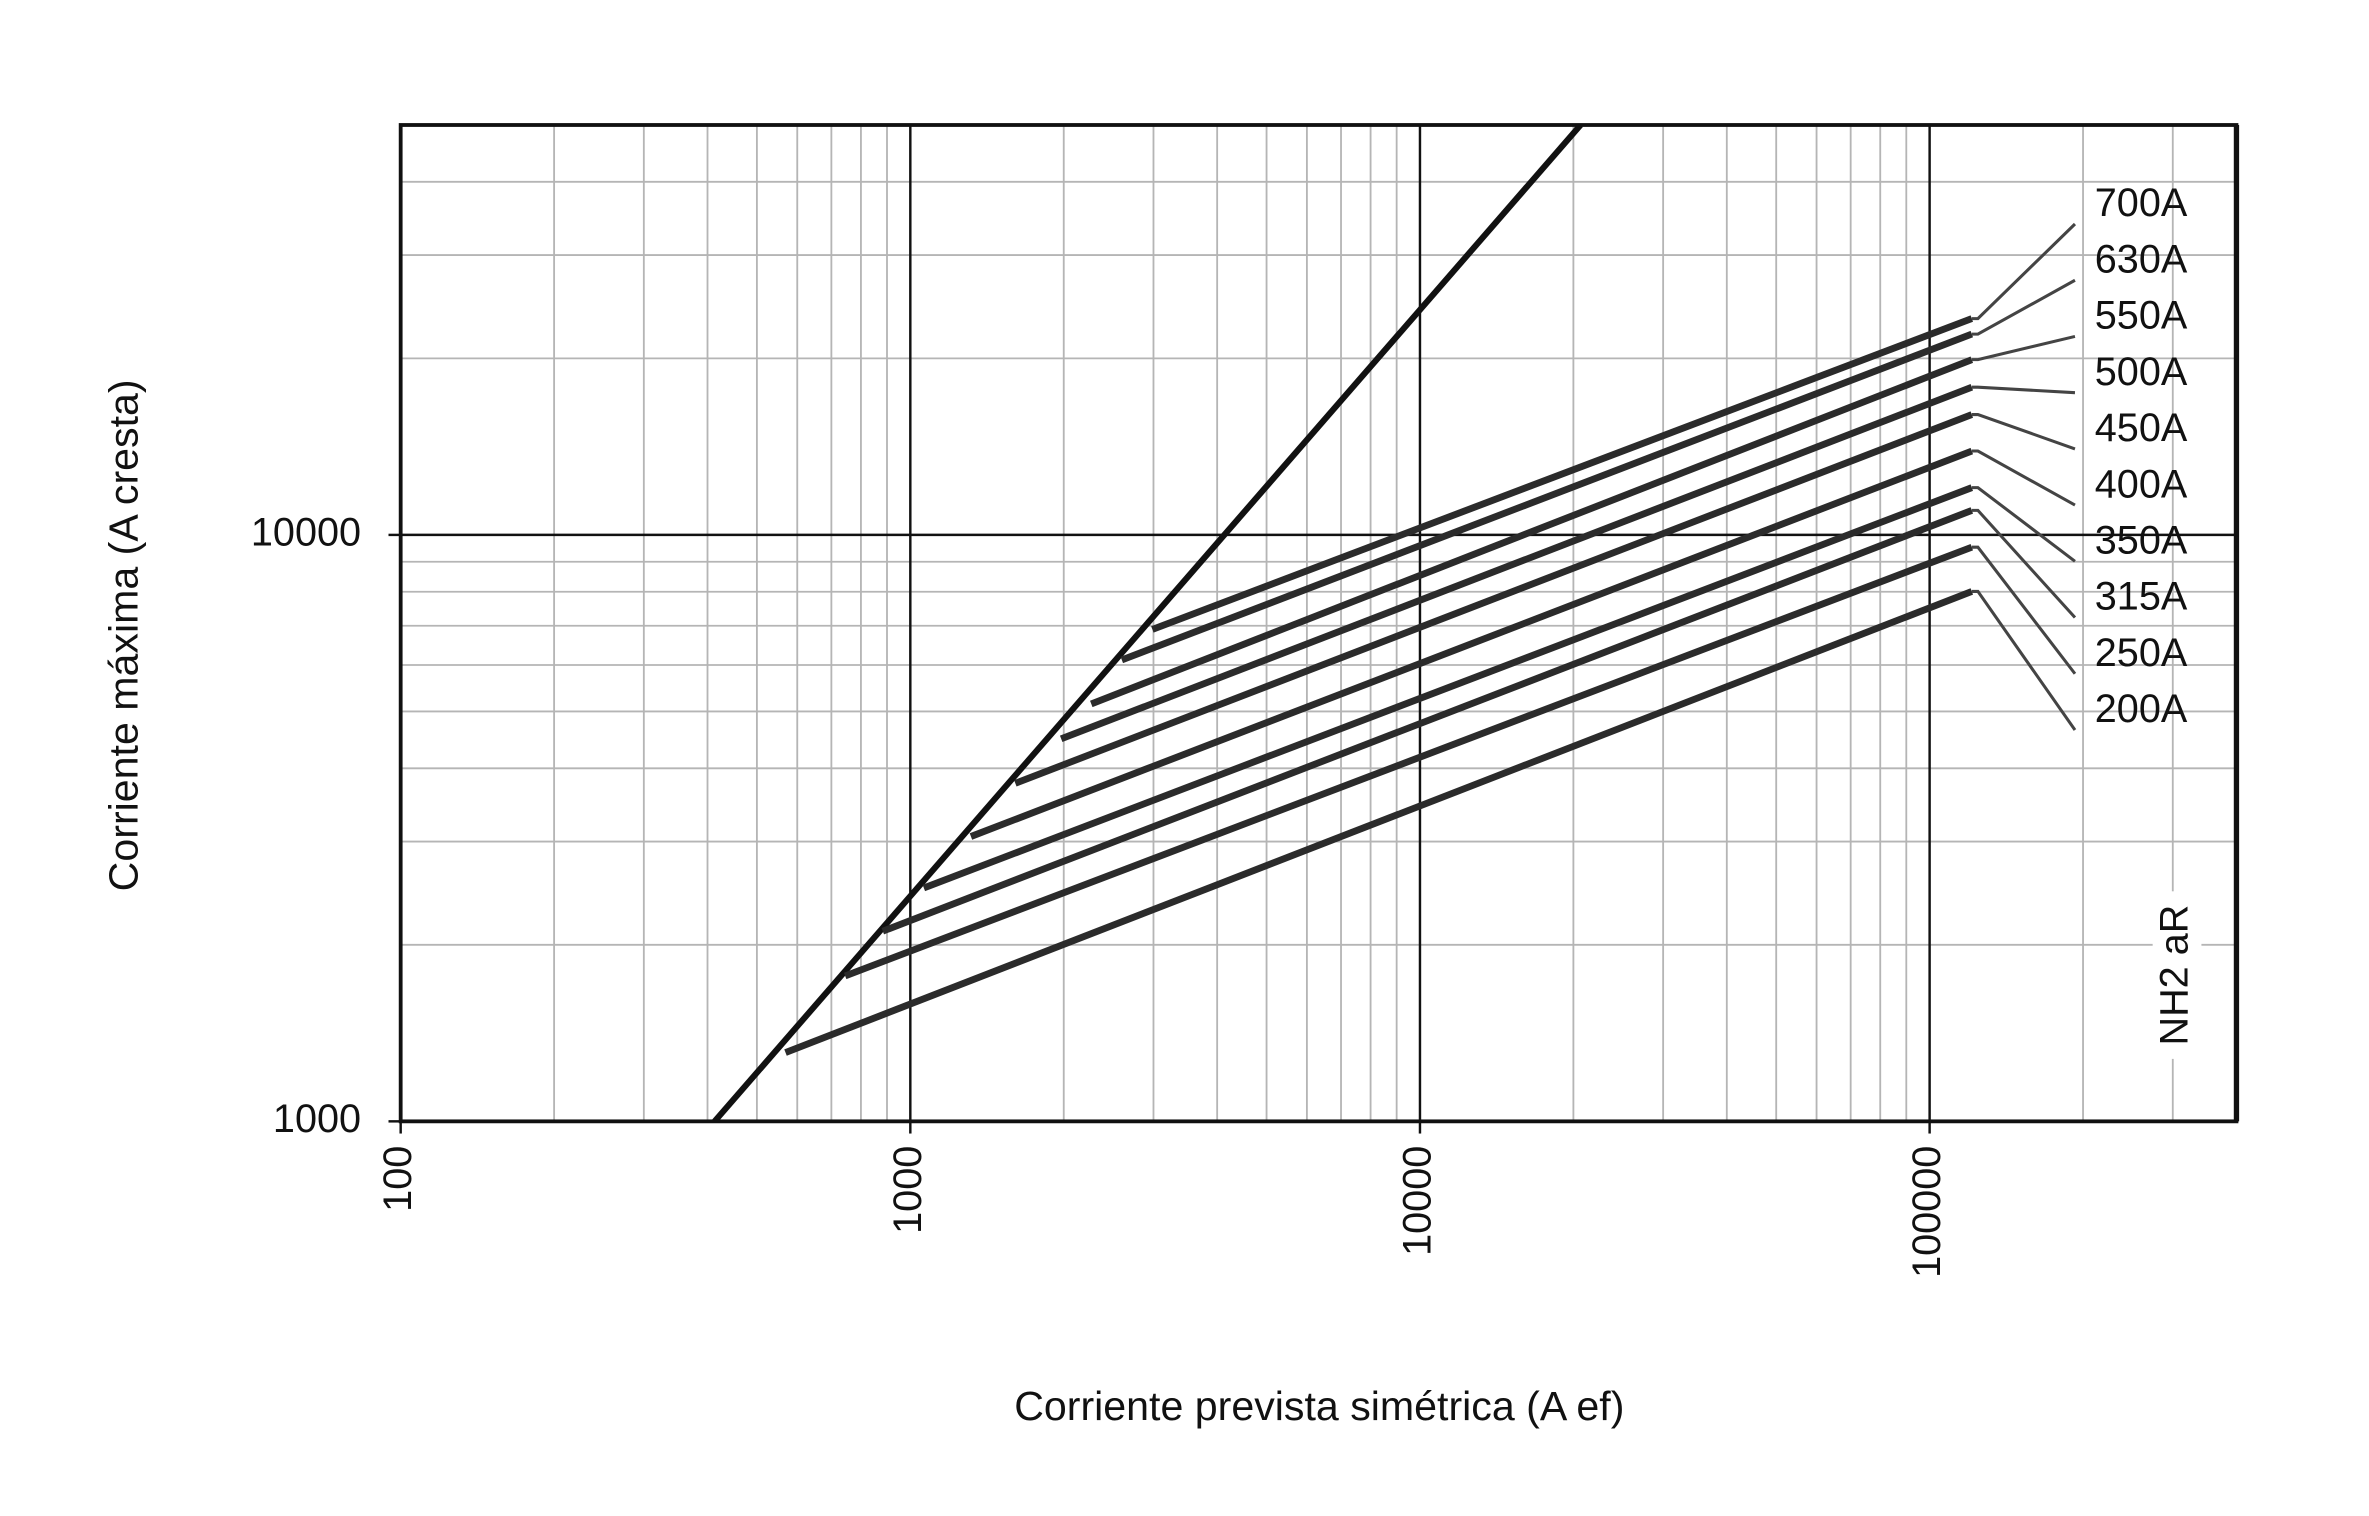 The width and height of the screenshot is (2369, 1516). What do you see at coordinates (1319, 1406) in the screenshot?
I see `x-axis-label: Corriente prevista simétrica (A ef)` at bounding box center [1319, 1406].